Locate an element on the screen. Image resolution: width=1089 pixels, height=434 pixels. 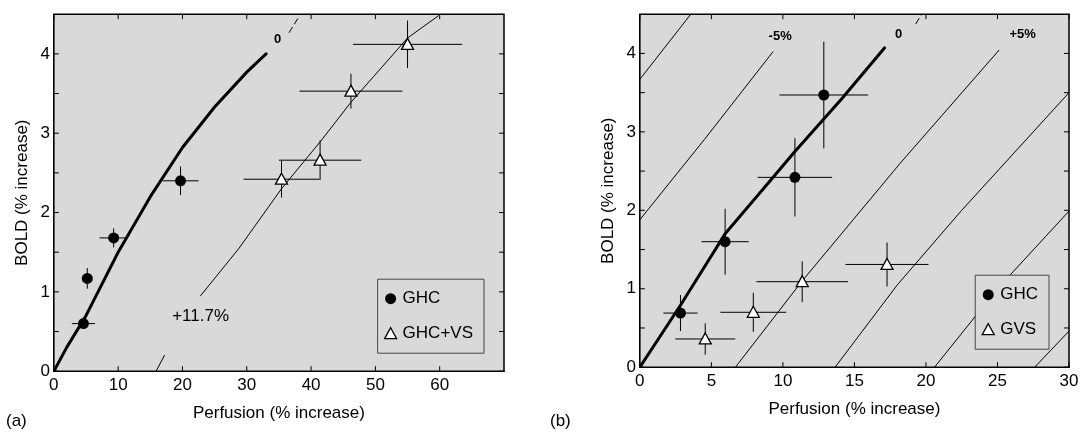
text: (b) is located at coordinates (560, 421).